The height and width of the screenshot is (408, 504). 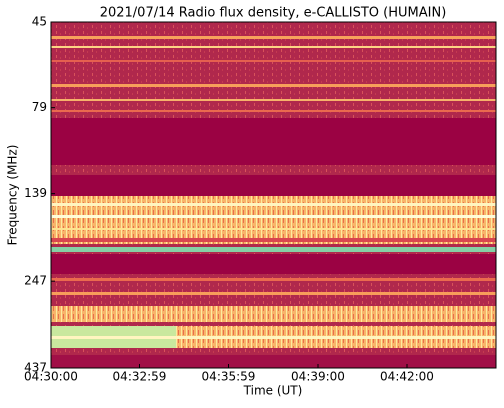 What do you see at coordinates (35, 281) in the screenshot?
I see `y-tick-label: 247` at bounding box center [35, 281].